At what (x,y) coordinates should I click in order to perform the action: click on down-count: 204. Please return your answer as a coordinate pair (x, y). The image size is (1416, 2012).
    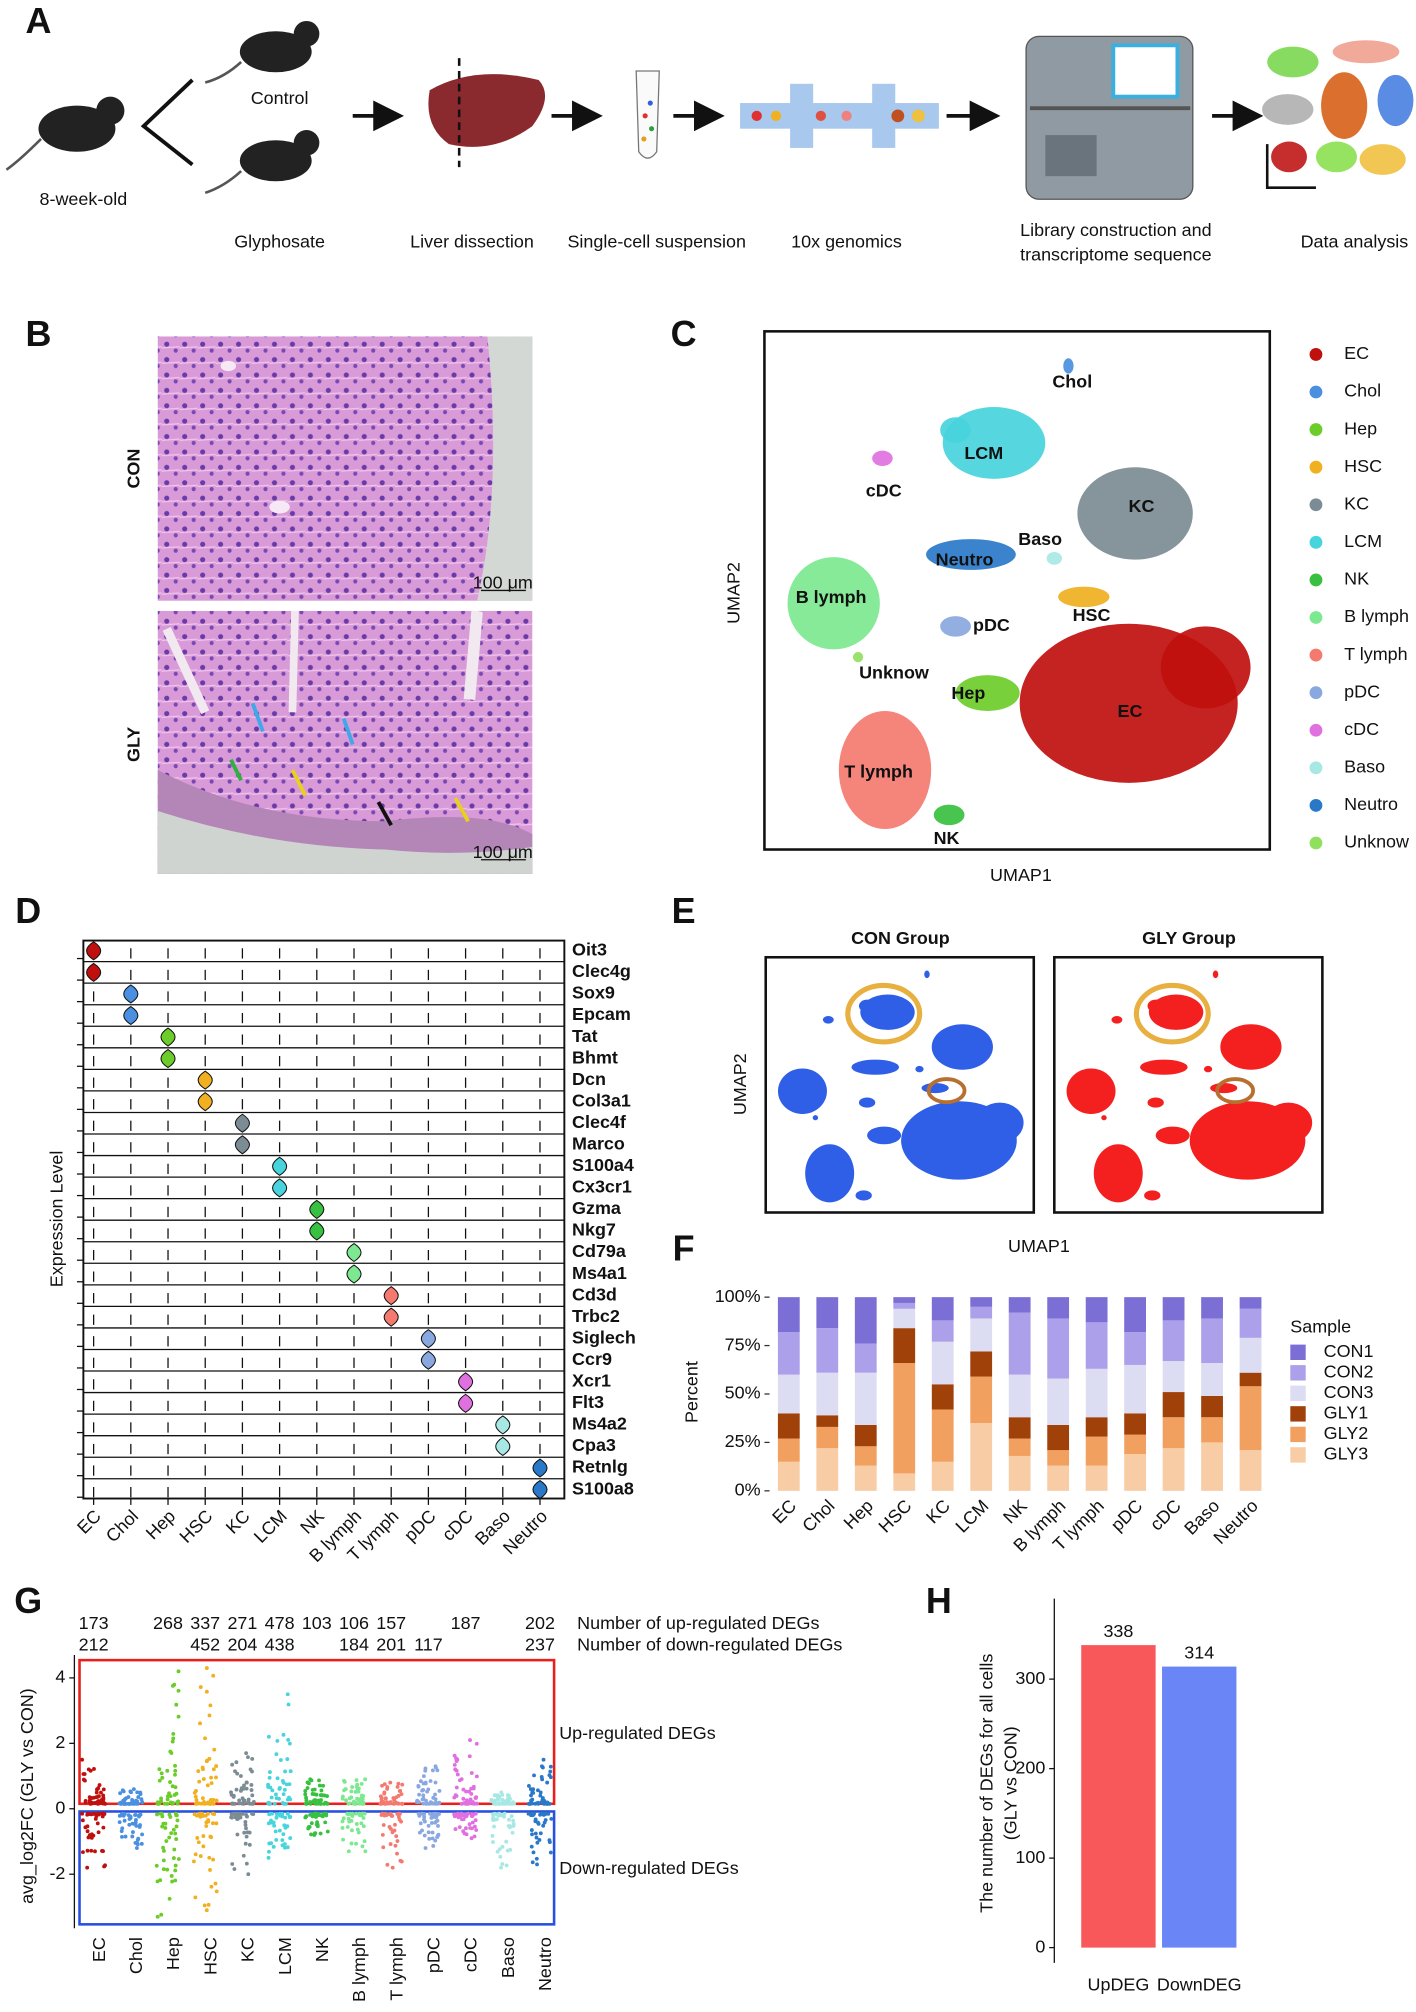
    Looking at the image, I should click on (242, 1645).